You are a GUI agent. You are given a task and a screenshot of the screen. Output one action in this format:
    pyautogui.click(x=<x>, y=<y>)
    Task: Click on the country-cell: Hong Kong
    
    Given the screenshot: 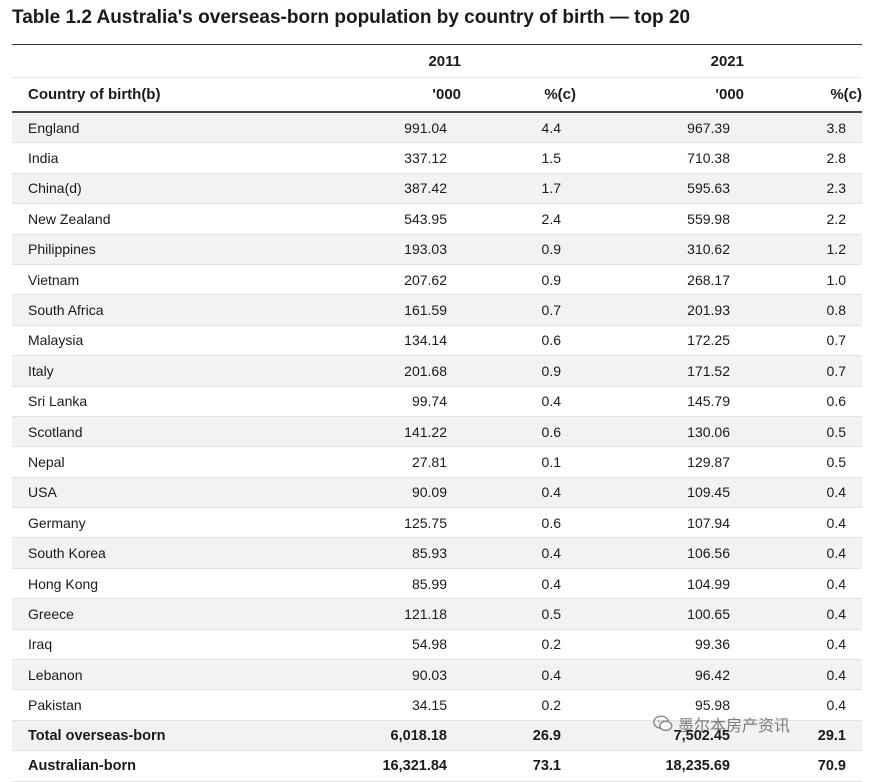 What is the action you would take?
    pyautogui.click(x=130, y=584)
    